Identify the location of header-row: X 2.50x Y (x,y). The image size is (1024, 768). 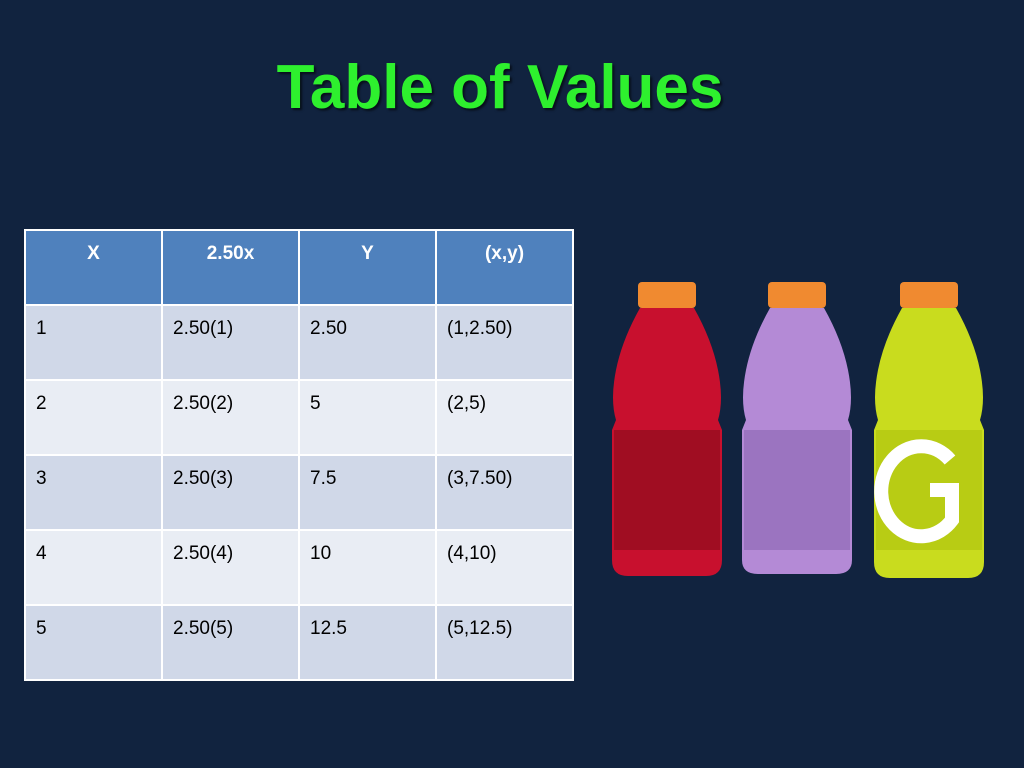
(299, 267).